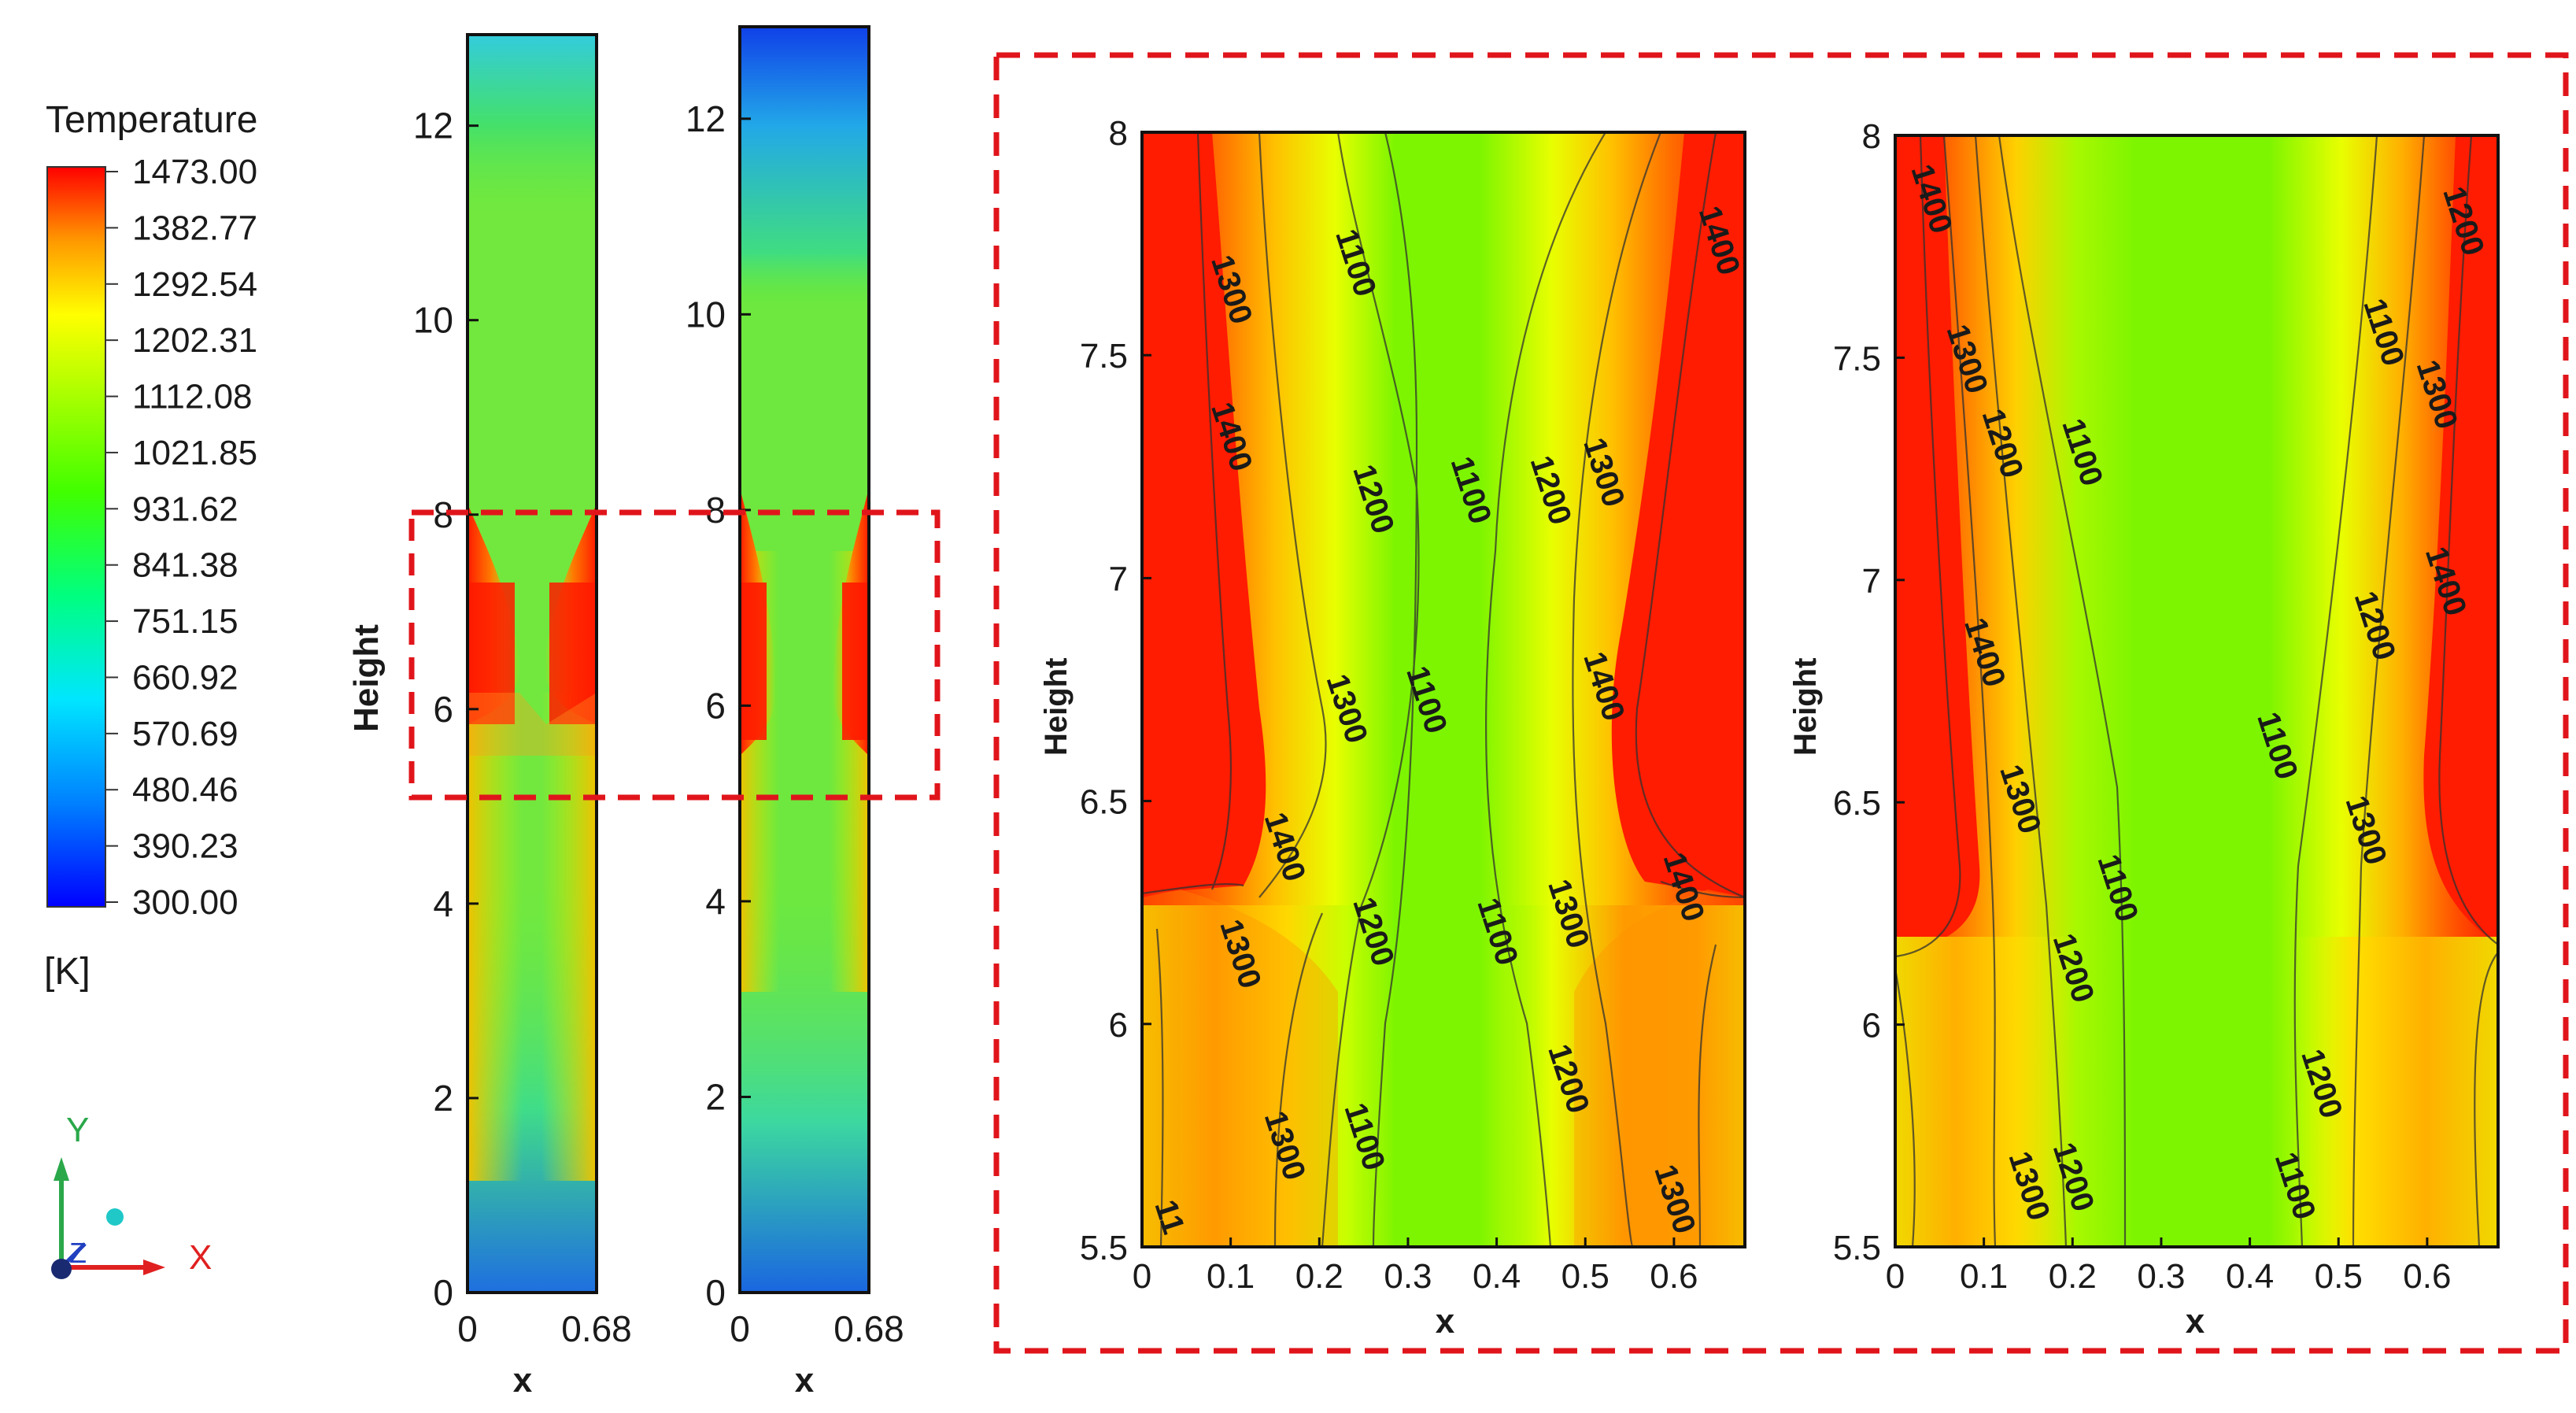  What do you see at coordinates (200, 1257) in the screenshot?
I see `triad-x-label: X` at bounding box center [200, 1257].